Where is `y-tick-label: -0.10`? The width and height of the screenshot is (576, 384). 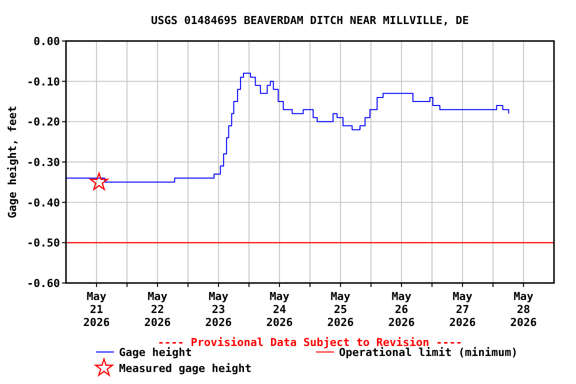
y-tick-label: -0.10 is located at coordinates (43, 81).